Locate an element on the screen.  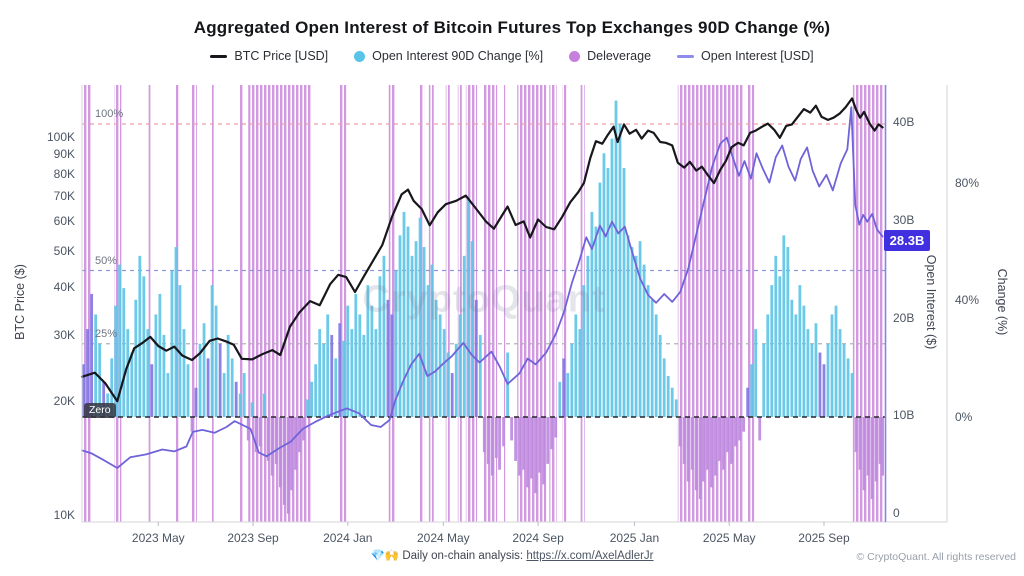
legend-item-1: Open Interest 90D Change [%] is located at coordinates (448, 56).